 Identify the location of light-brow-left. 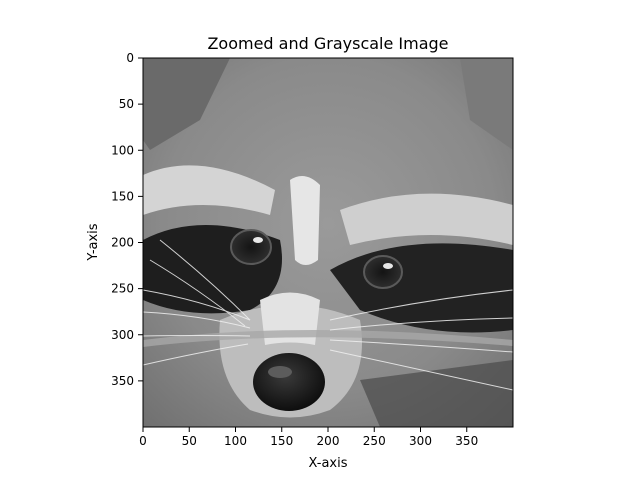
(209, 190).